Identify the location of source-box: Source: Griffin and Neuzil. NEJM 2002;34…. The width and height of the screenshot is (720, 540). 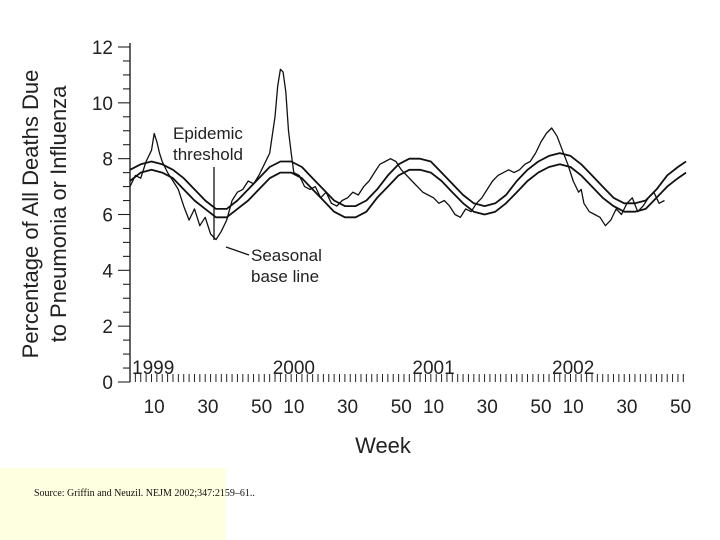
(127, 504).